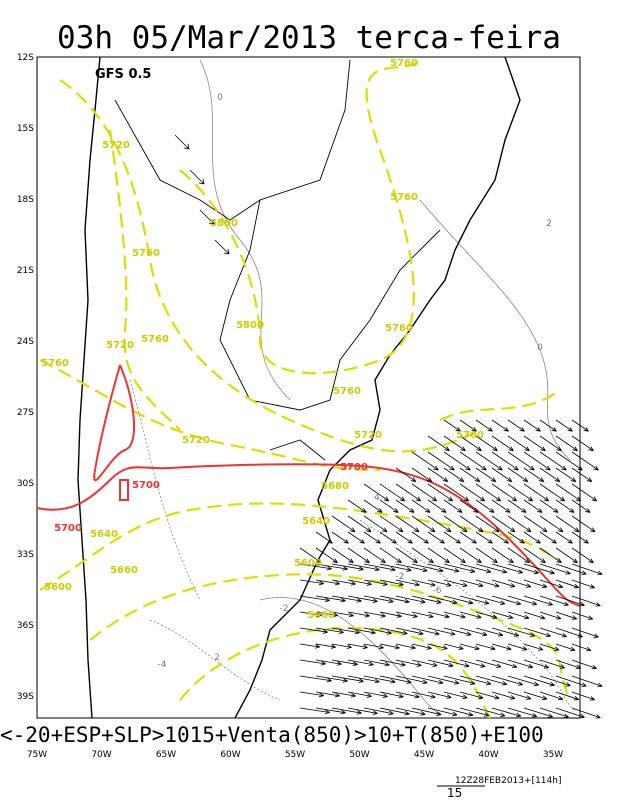 The width and height of the screenshot is (618, 800). I want to click on run-label: 12Z28FEB2013+[114h], so click(508, 781).